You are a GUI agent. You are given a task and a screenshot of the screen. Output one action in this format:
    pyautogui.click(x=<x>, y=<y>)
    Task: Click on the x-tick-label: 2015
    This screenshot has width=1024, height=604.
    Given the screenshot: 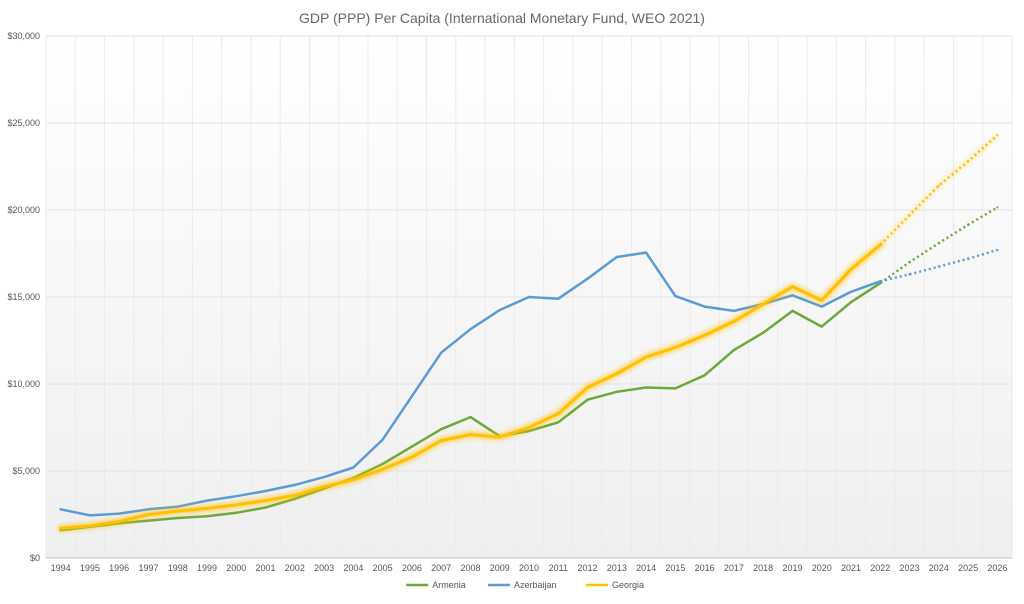 What is the action you would take?
    pyautogui.click(x=675, y=568)
    